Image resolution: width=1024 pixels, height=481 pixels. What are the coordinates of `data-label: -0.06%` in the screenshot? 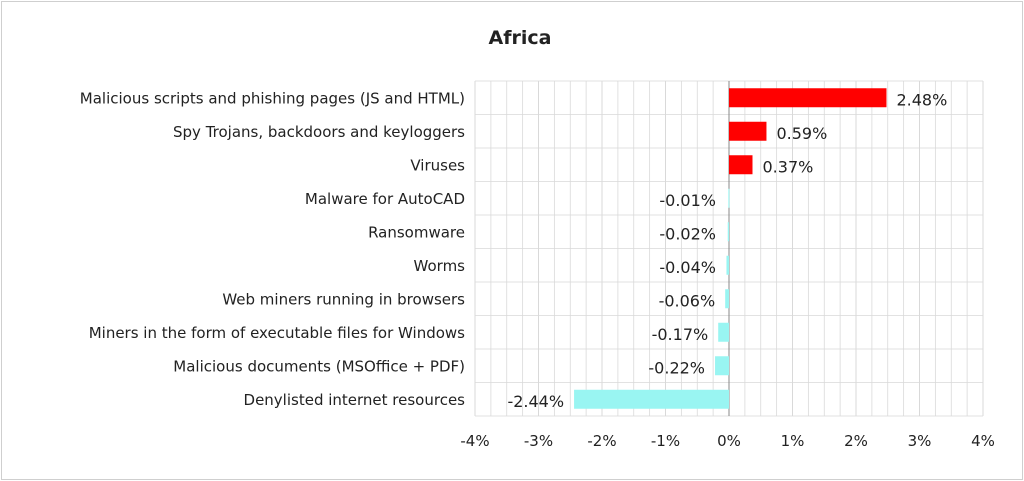 It's located at (687, 300).